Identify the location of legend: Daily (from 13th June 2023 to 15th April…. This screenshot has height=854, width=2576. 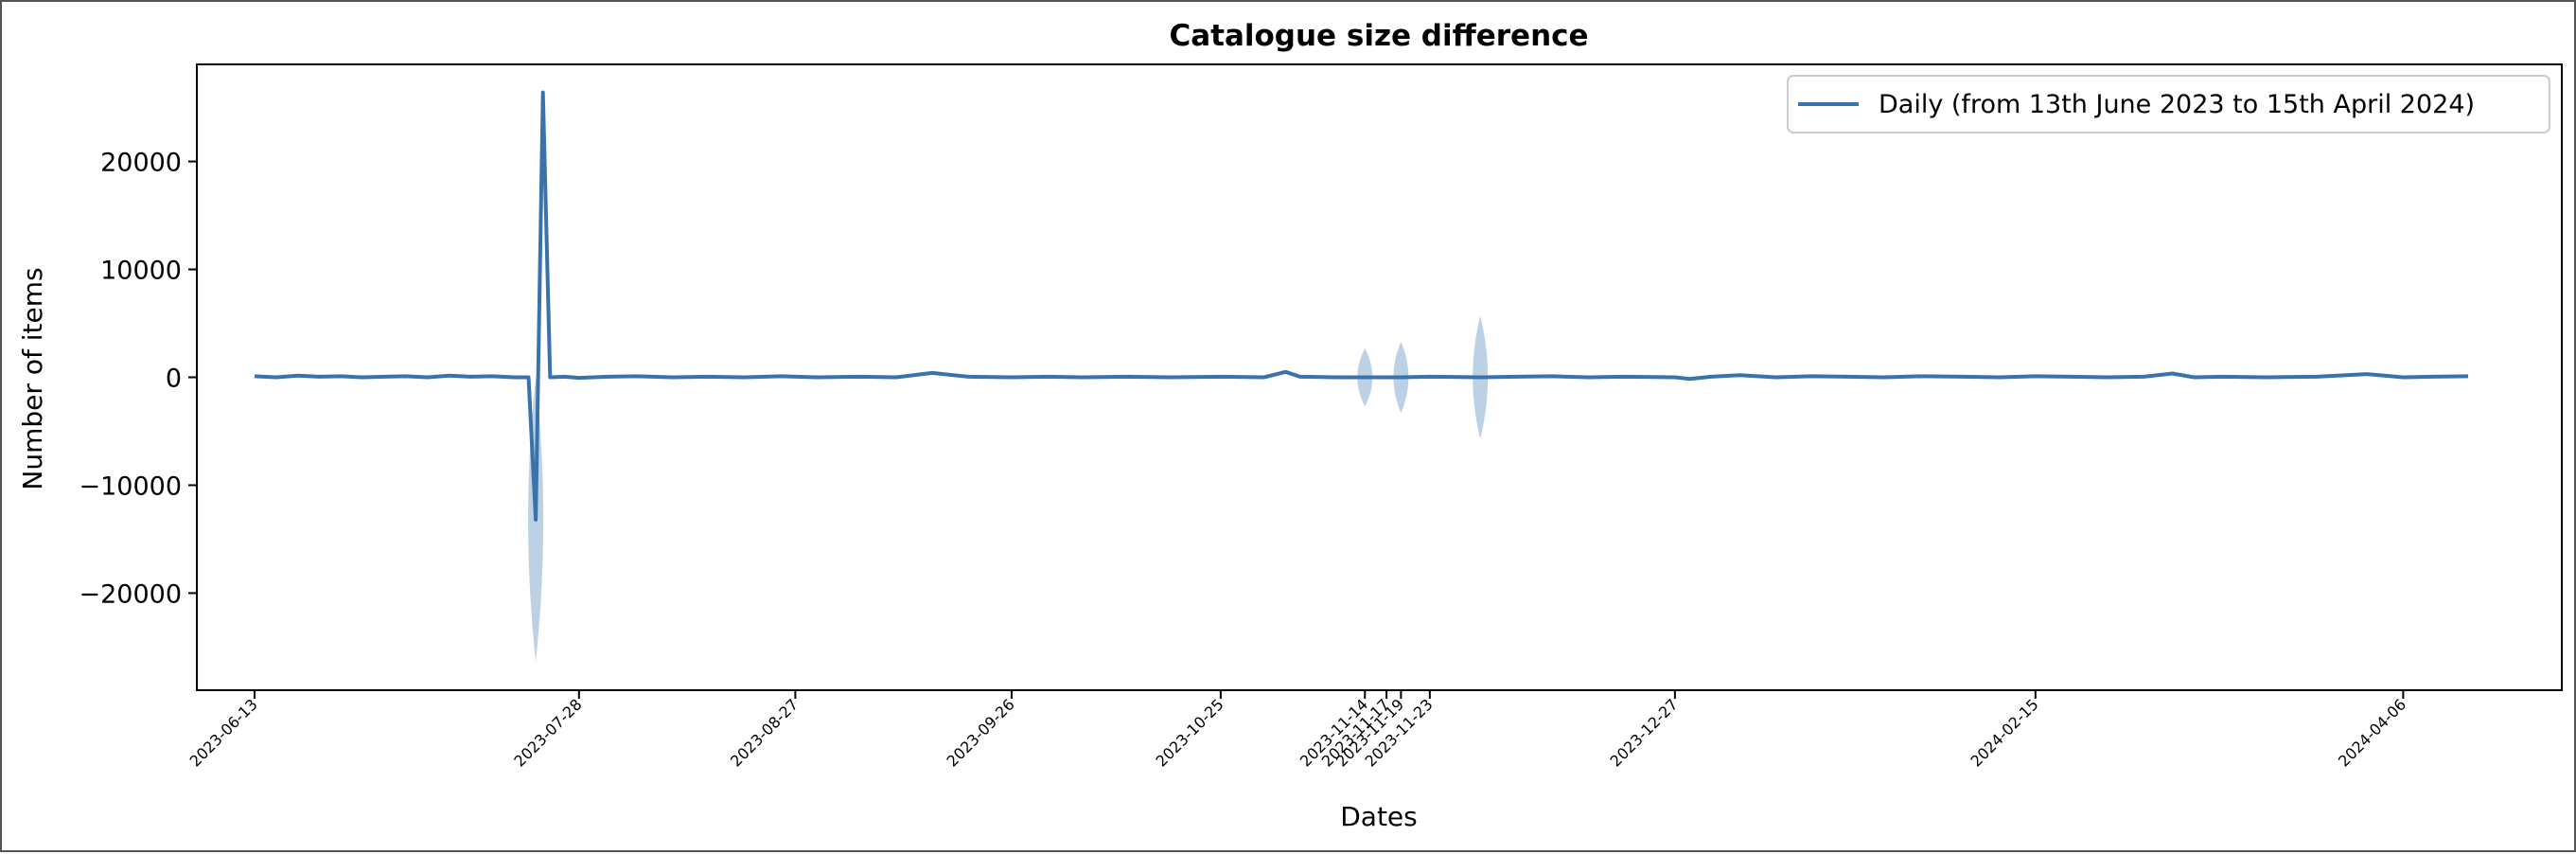
(2168, 104).